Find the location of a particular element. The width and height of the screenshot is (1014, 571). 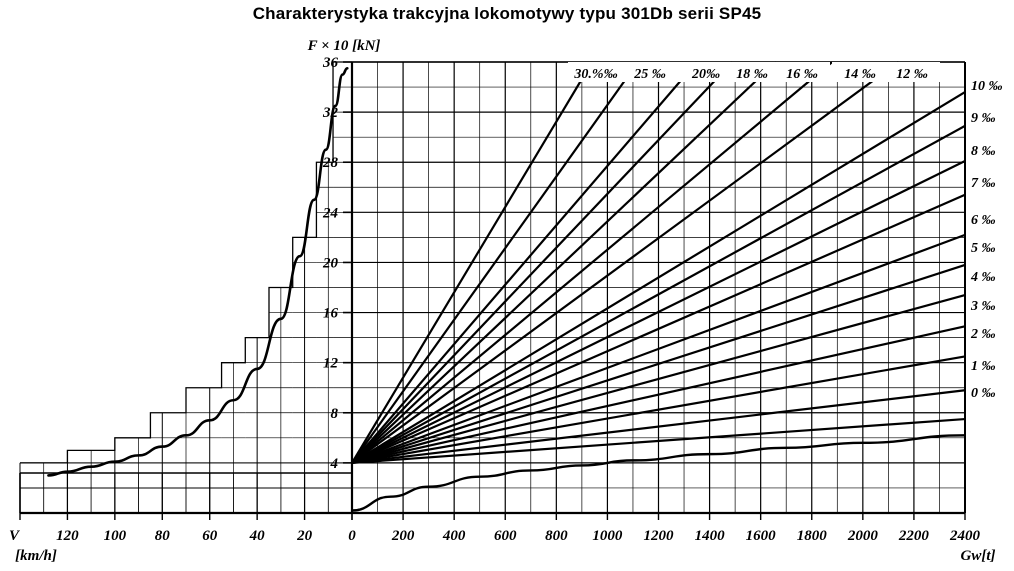

y-tick-label: 16 is located at coordinates (331, 314).